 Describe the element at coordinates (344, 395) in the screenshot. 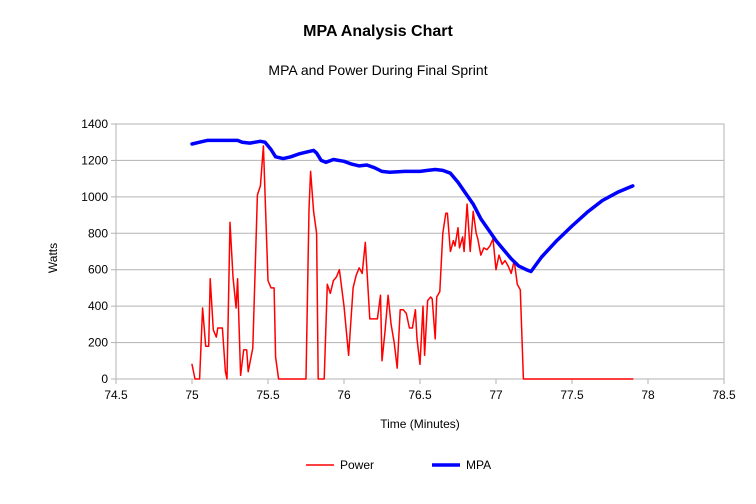

I see `x-tick-label: 76` at that location.